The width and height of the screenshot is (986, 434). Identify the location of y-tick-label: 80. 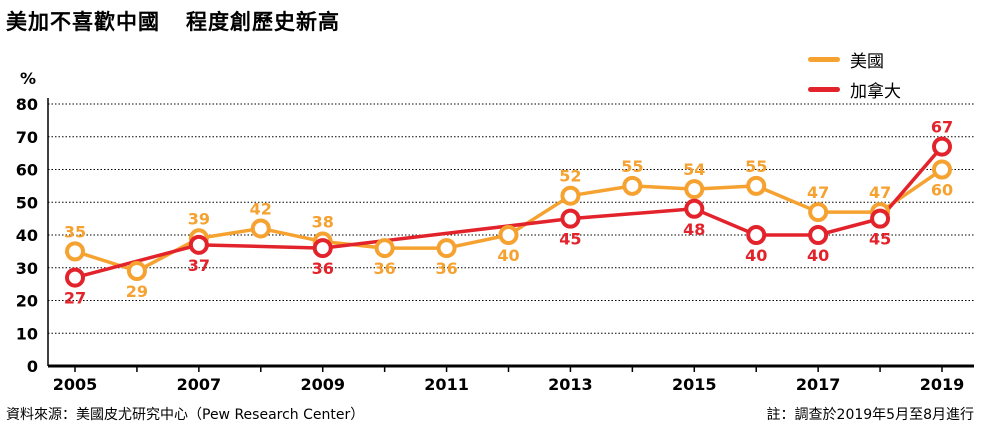
(27, 104).